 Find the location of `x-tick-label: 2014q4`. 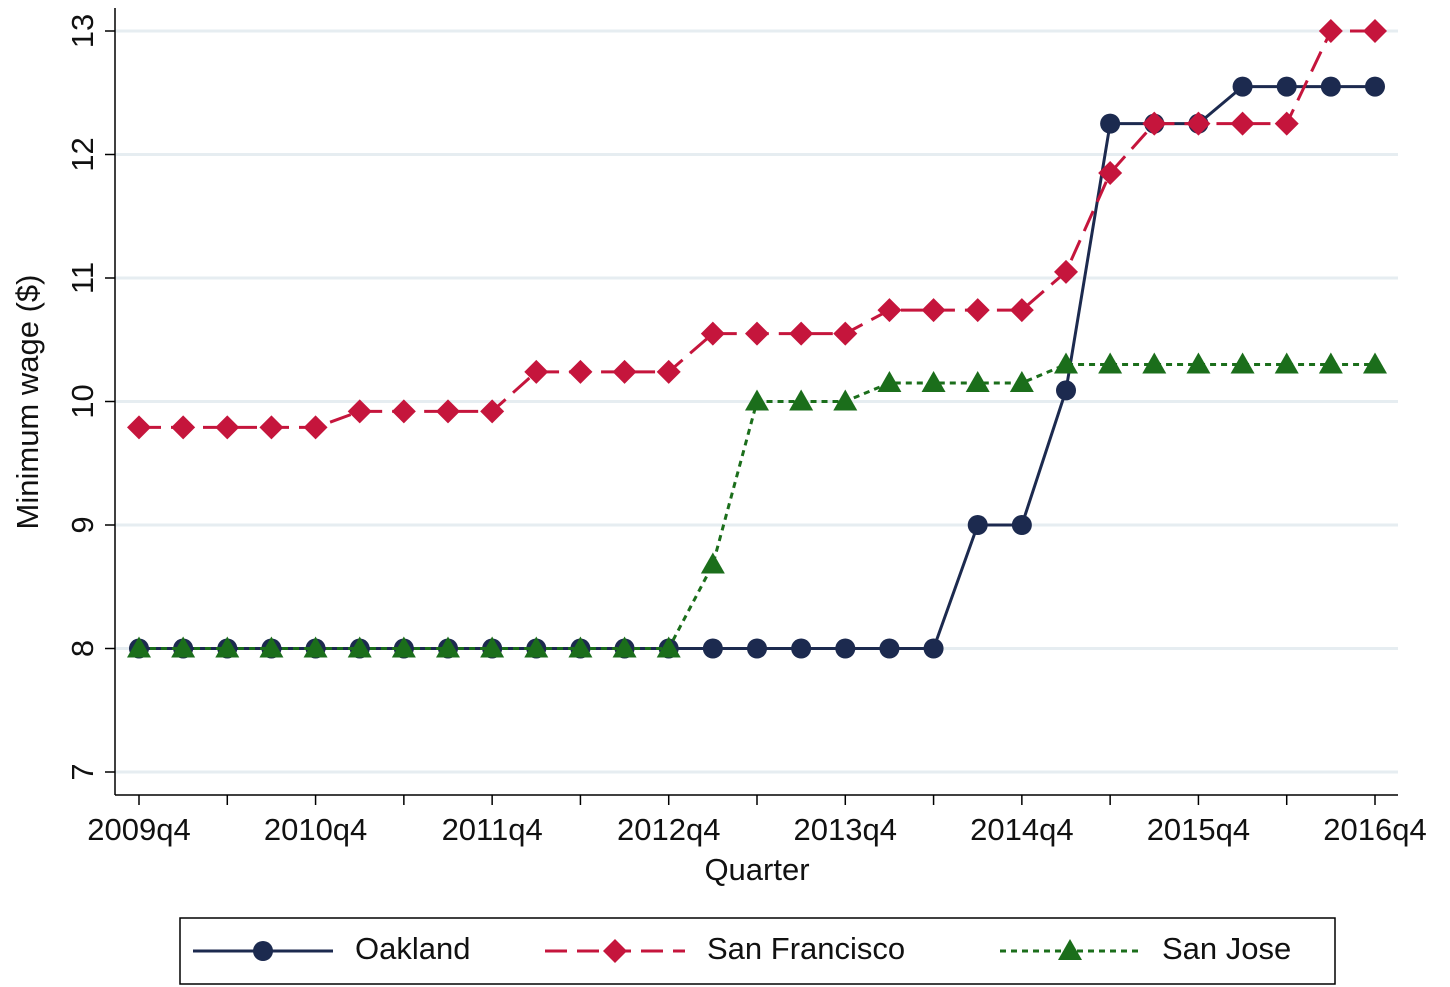

x-tick-label: 2014q4 is located at coordinates (1021, 829).